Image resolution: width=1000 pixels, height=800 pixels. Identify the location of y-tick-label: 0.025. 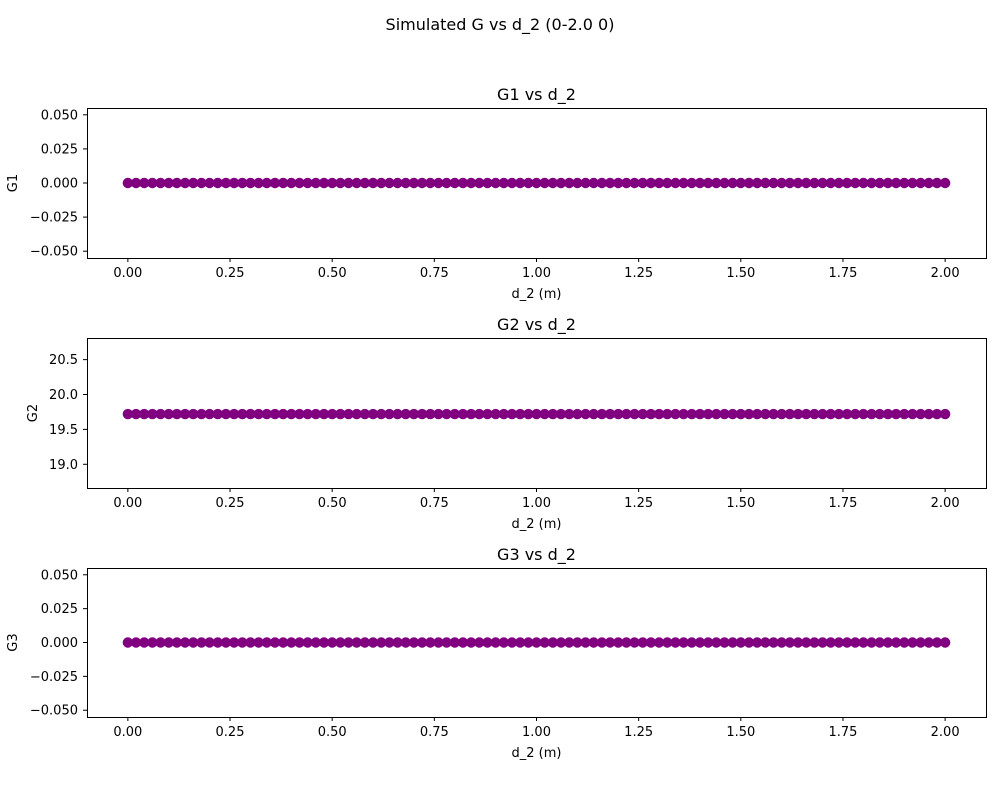
(59, 609).